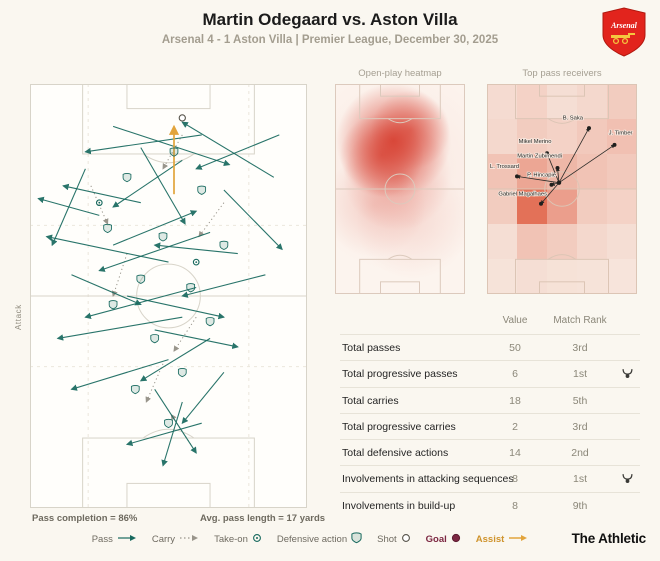  Describe the element at coordinates (515, 374) in the screenshot. I see `stat-value: 6` at that location.